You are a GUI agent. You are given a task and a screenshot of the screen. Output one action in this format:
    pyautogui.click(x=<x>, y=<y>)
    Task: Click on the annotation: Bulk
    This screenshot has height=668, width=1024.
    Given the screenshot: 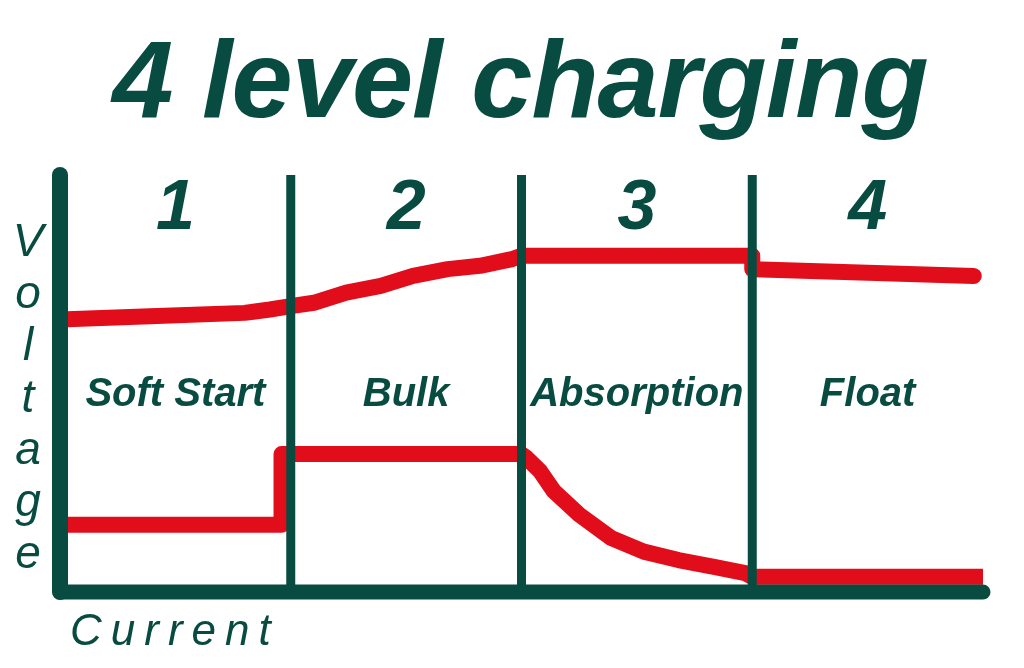 What is the action you would take?
    pyautogui.click(x=407, y=391)
    